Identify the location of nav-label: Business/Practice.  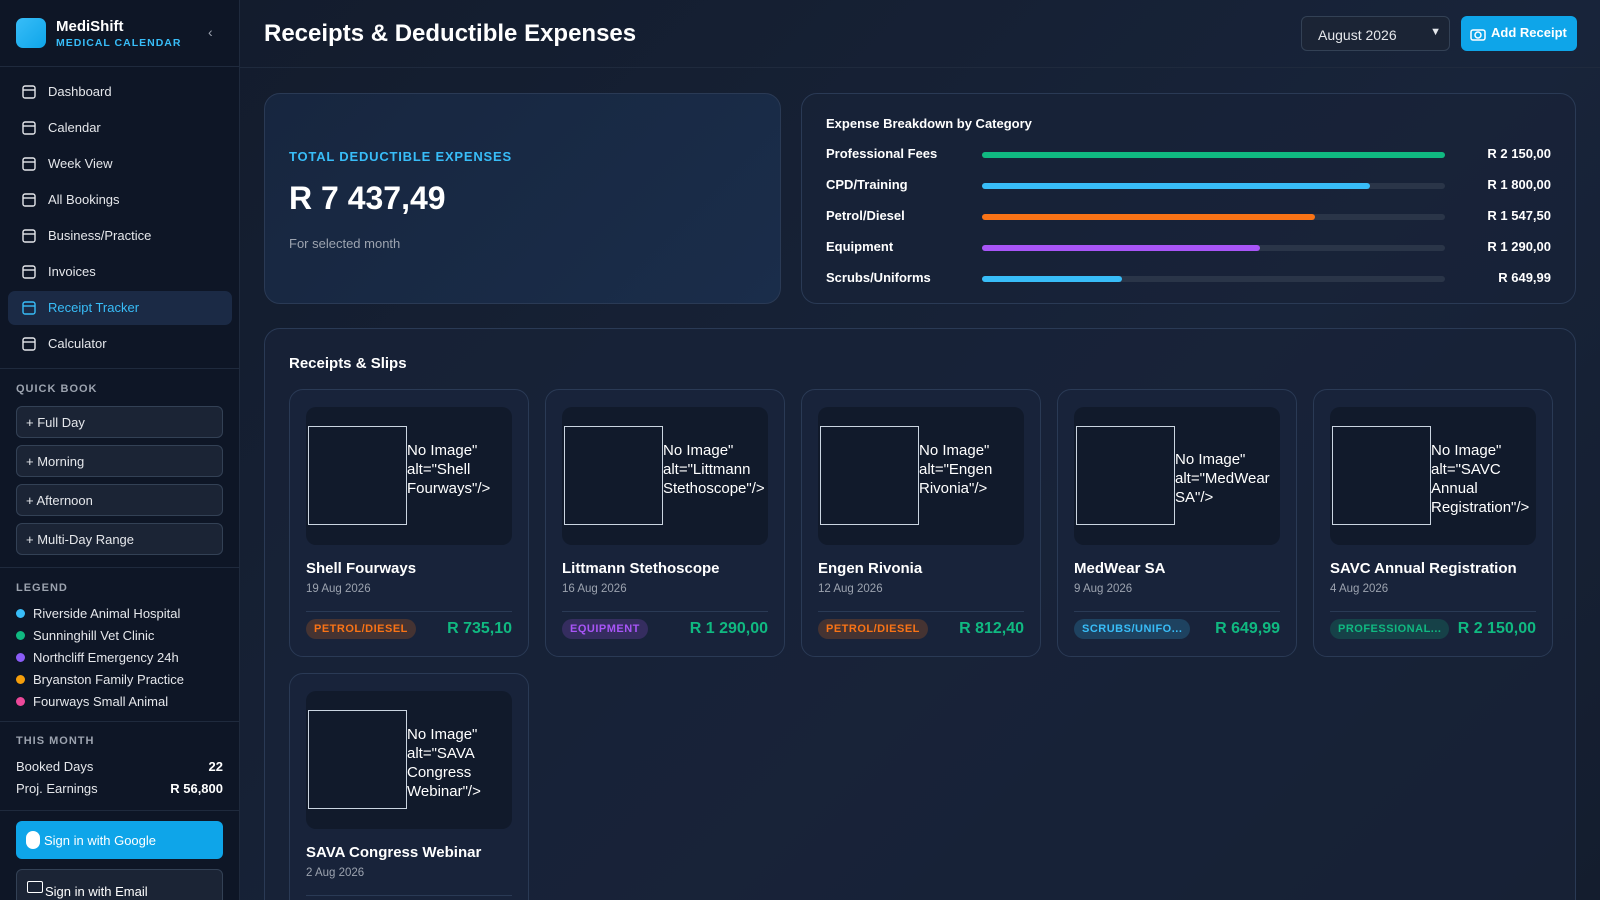
(100, 235).